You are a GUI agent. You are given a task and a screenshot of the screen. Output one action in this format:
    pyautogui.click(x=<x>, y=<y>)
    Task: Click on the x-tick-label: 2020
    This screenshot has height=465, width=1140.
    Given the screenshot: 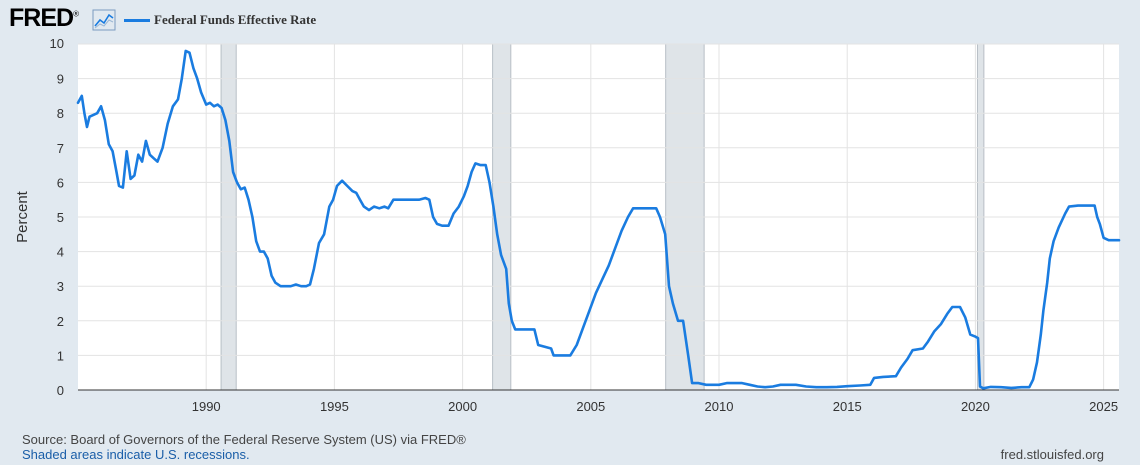 What is the action you would take?
    pyautogui.click(x=975, y=406)
    